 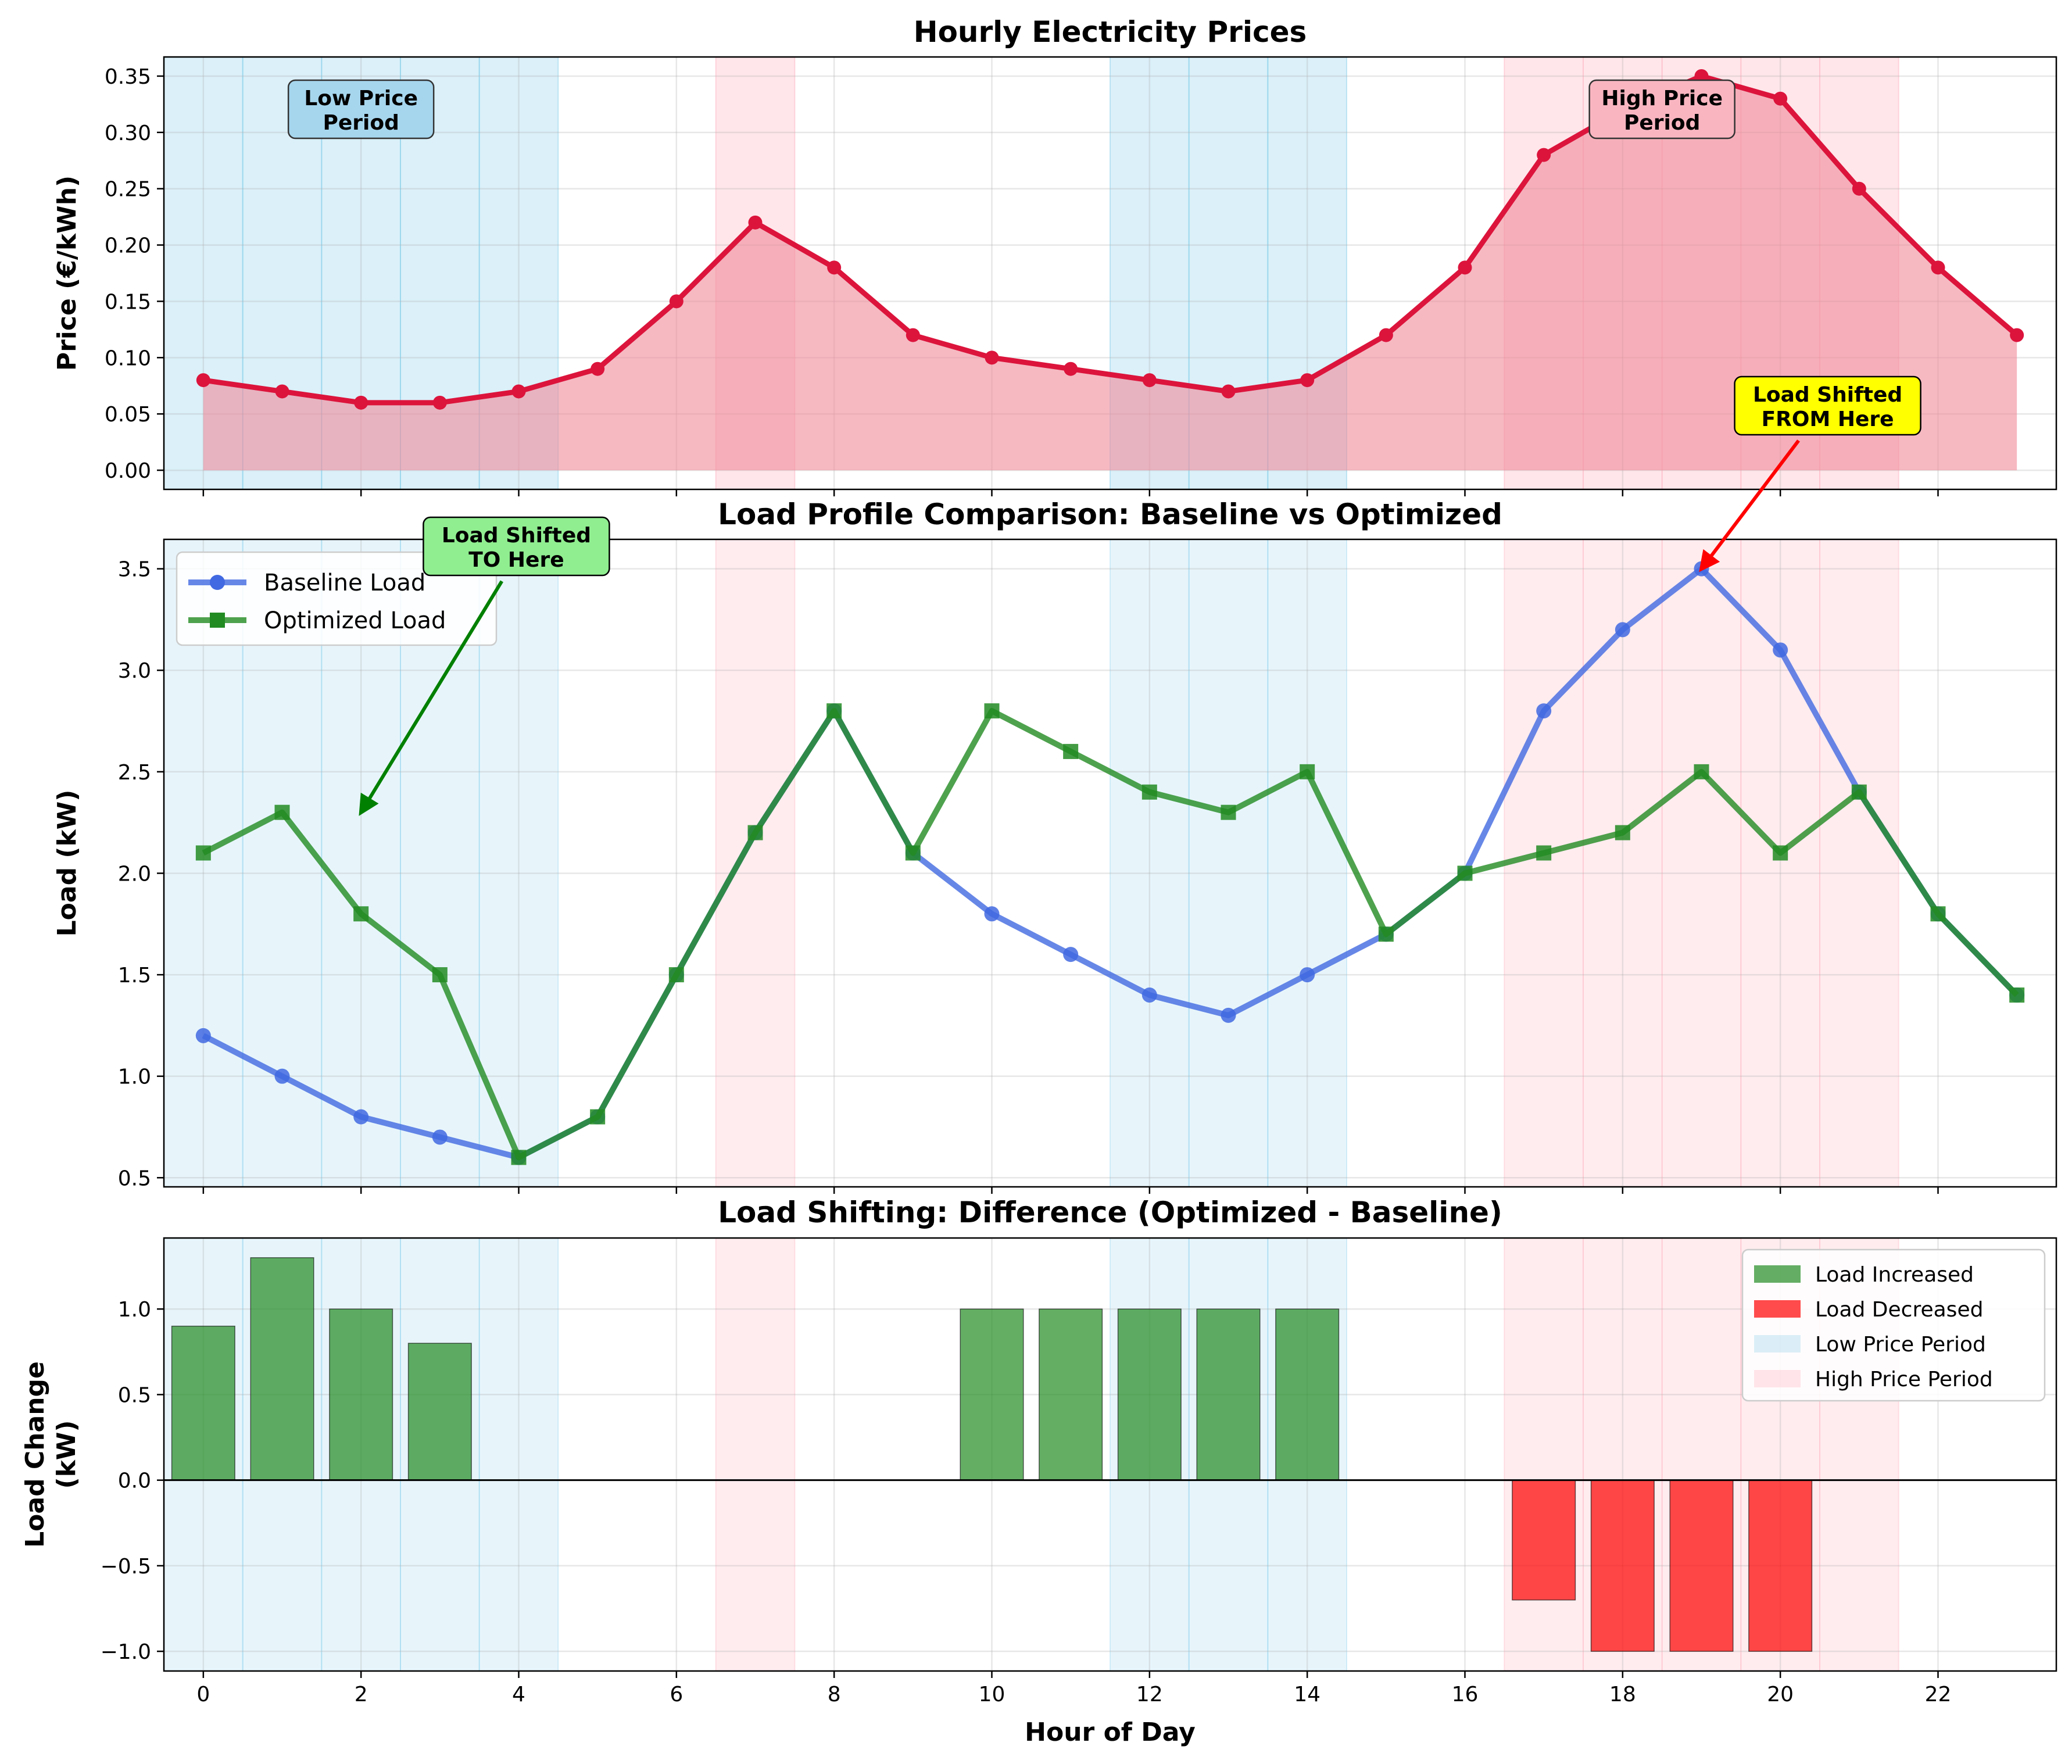 What do you see at coordinates (203, 1694) in the screenshot?
I see `x-tick-label: 0` at bounding box center [203, 1694].